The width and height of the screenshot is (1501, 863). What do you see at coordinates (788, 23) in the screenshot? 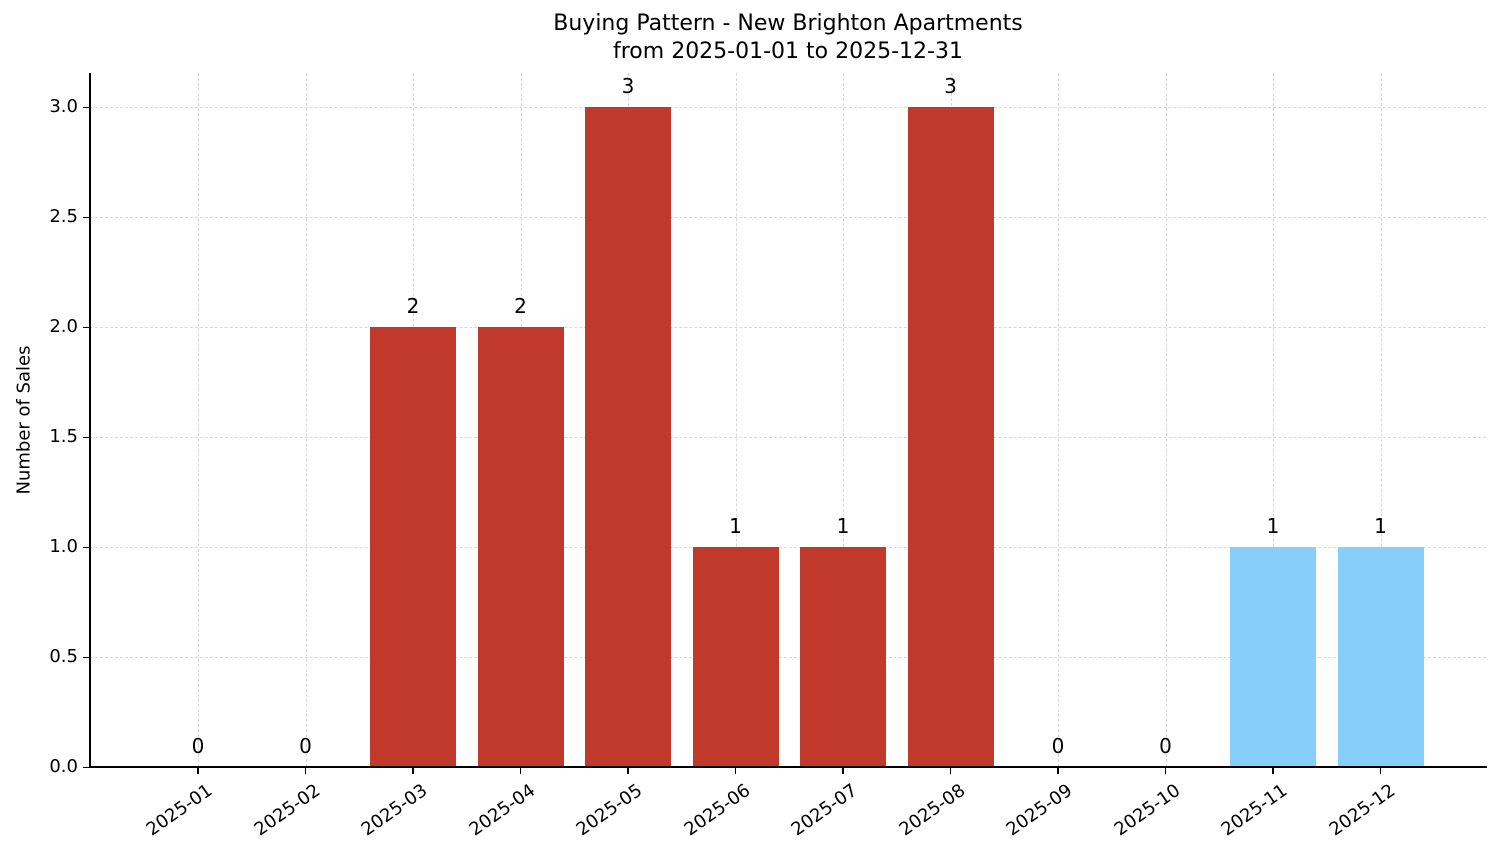
I see `chart-title-main: Buying Pattern - New Brighton Apartments` at bounding box center [788, 23].